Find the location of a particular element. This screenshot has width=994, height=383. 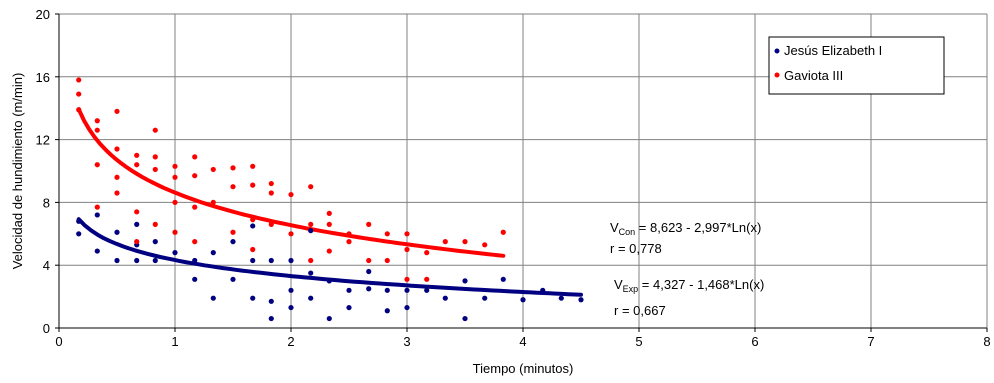

x-tick-label: 4 is located at coordinates (522, 341).